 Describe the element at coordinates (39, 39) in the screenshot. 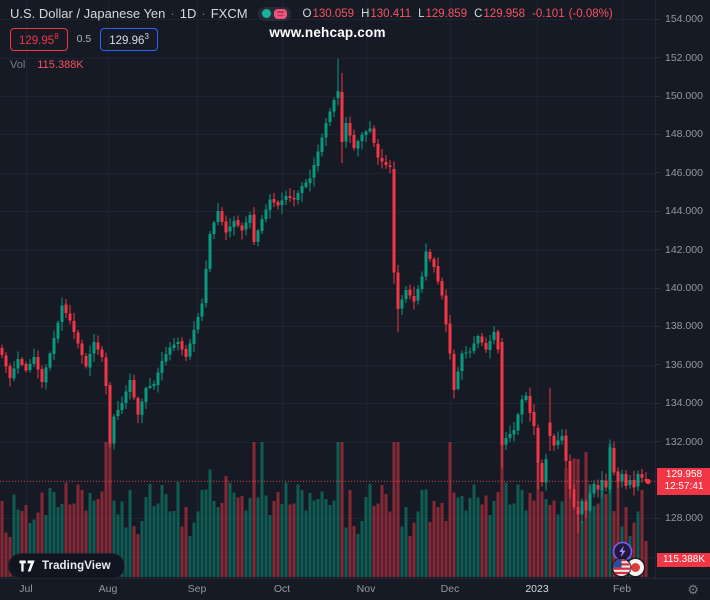

I see `sell-bid-button: 129.958` at that location.